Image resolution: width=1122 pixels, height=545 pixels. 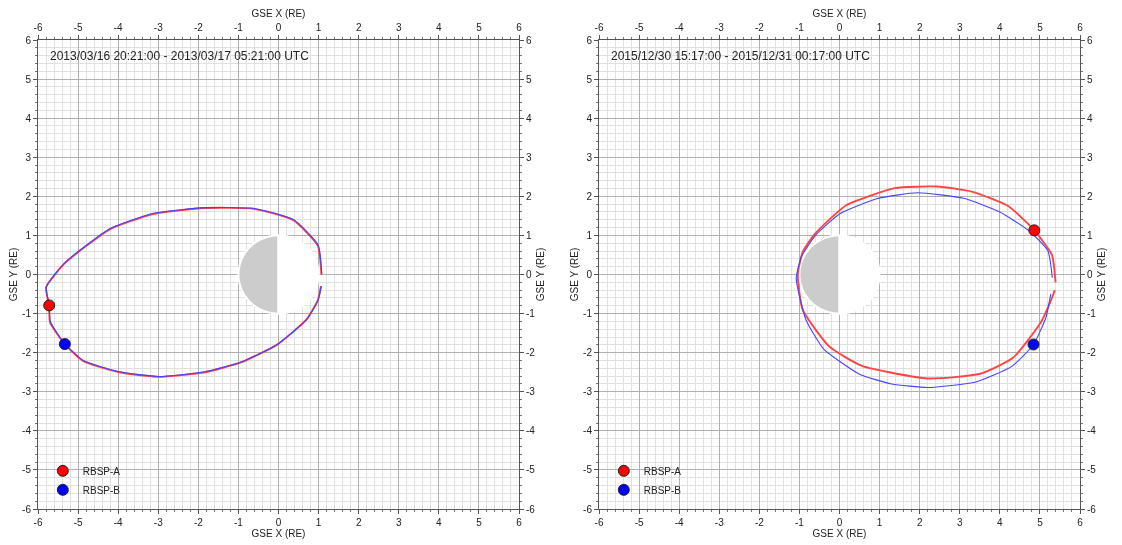 What do you see at coordinates (180, 56) in the screenshot?
I see `text: 2013/03/16 20:21:00 - 2013/03/17 05:21:00 UTC` at bounding box center [180, 56].